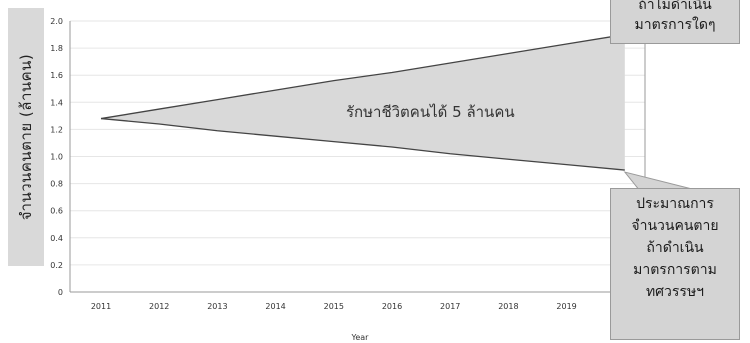 The image size is (750, 343). What do you see at coordinates (56, 75) in the screenshot?
I see `y-tick-label: 1.6` at bounding box center [56, 75].